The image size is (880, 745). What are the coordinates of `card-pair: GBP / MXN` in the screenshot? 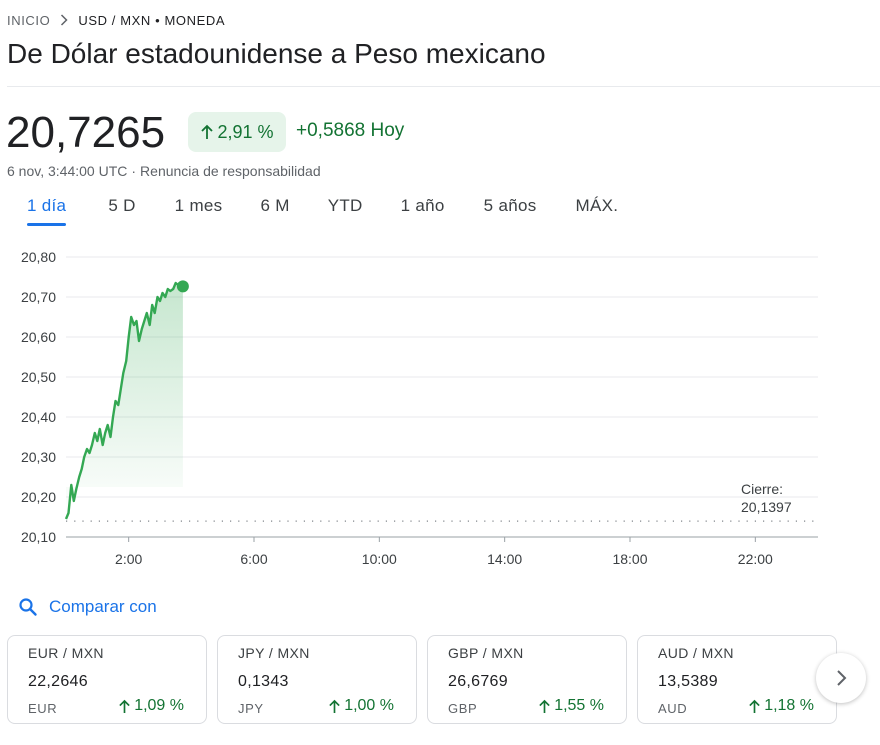 It's located at (486, 653).